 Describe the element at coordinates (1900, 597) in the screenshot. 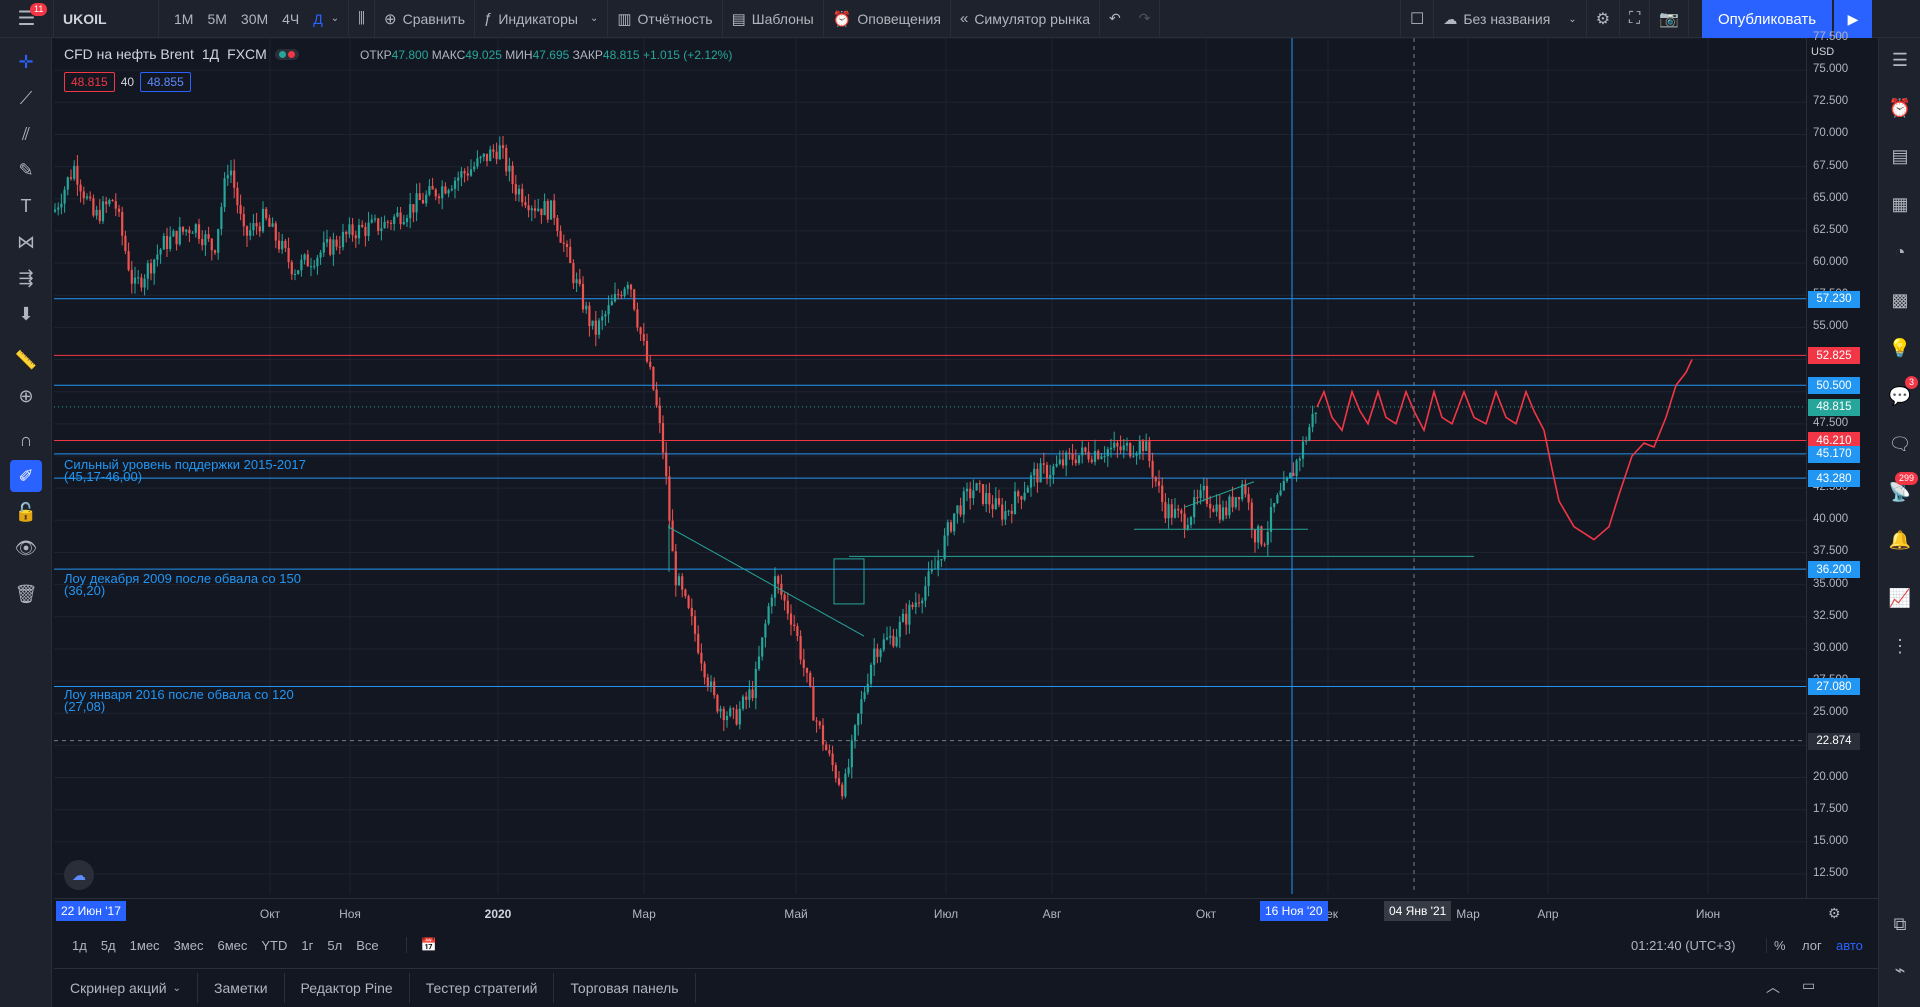

I see `trend-icon: 📈` at that location.